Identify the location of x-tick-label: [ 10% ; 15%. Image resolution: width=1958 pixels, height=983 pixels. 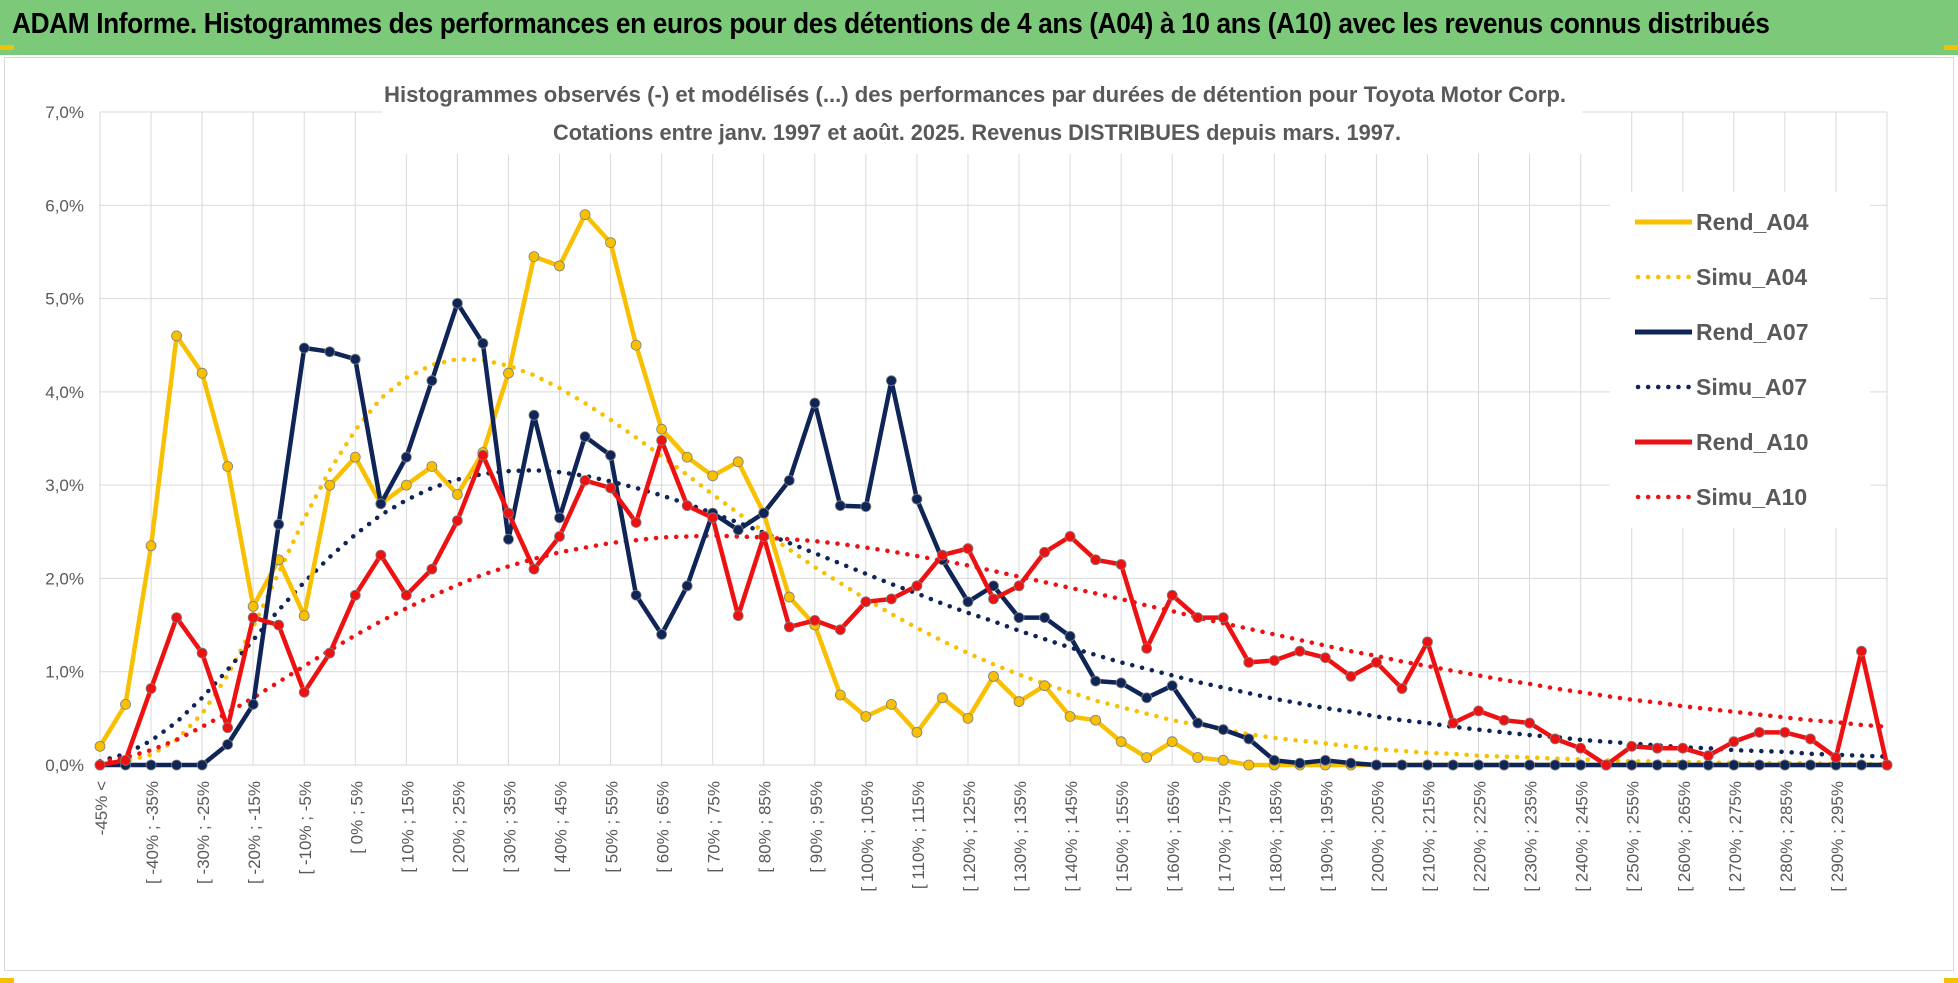
(407, 827).